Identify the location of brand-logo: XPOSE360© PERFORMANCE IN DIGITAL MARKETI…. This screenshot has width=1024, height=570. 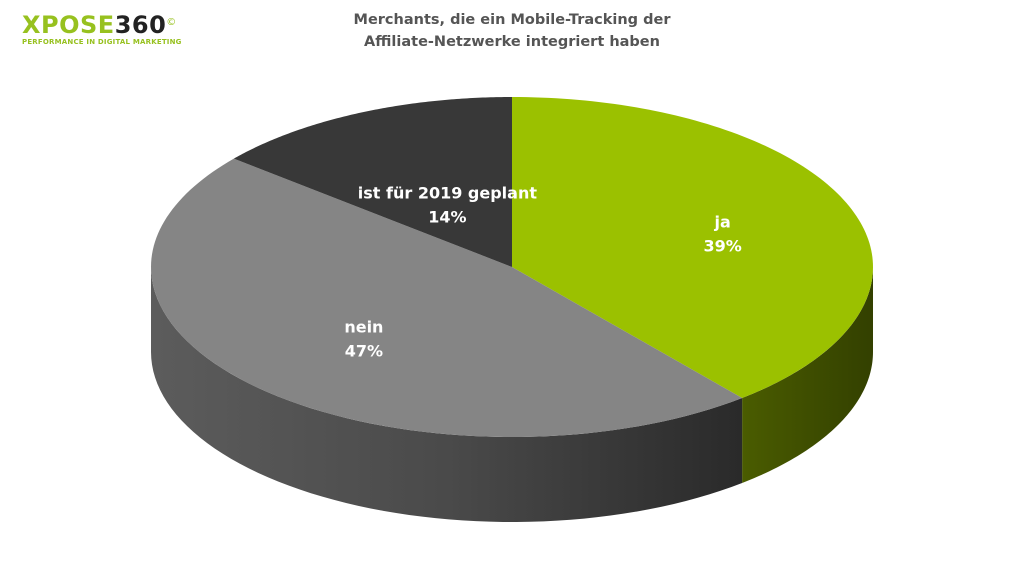
(102, 29).